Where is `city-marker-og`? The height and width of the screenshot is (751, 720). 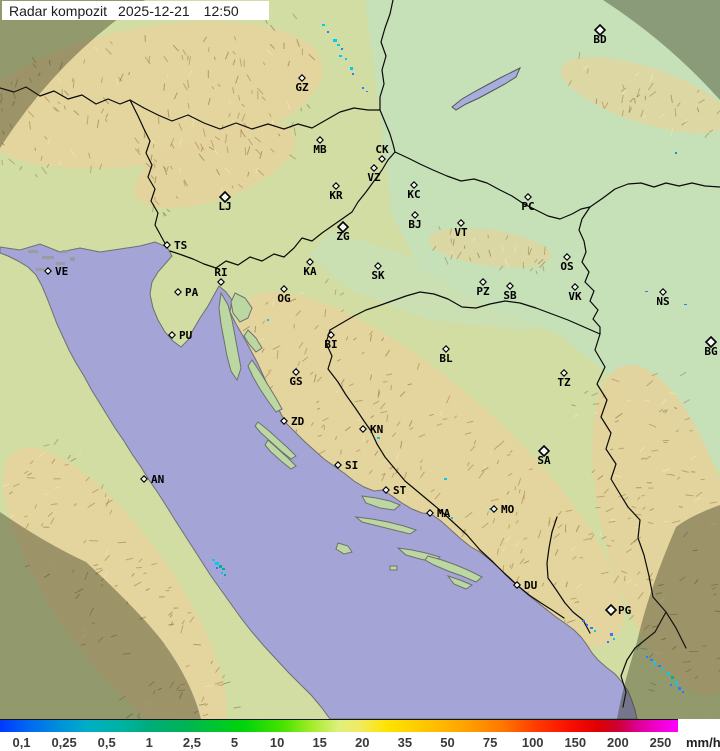 city-marker-og is located at coordinates (284, 289).